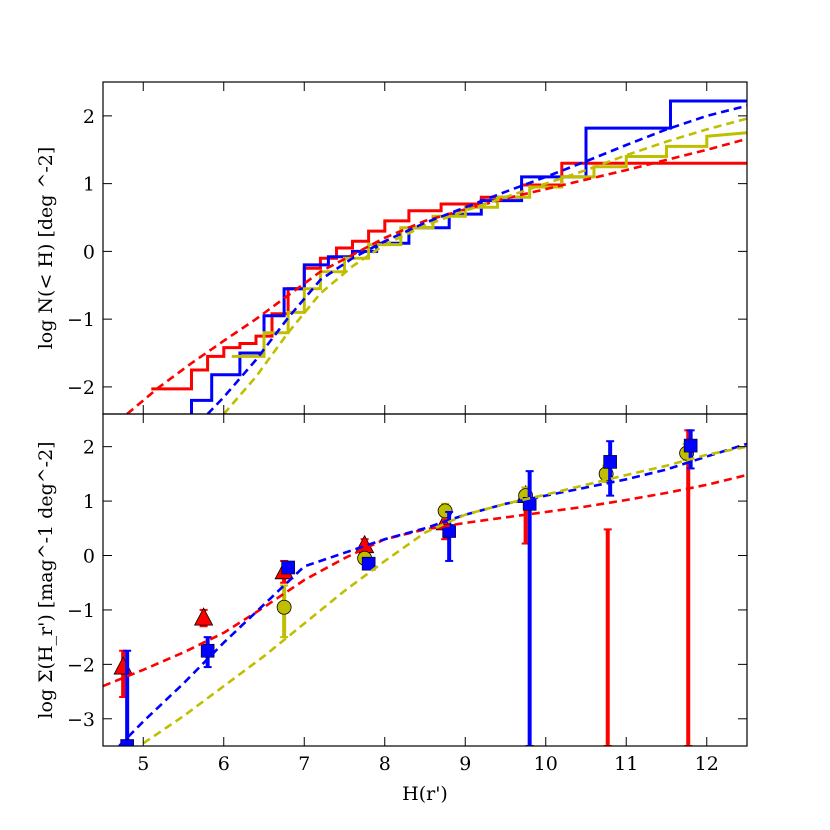 This screenshot has width=830, height=830. I want to click on top-y-tick-label: 0, so click(89, 252).